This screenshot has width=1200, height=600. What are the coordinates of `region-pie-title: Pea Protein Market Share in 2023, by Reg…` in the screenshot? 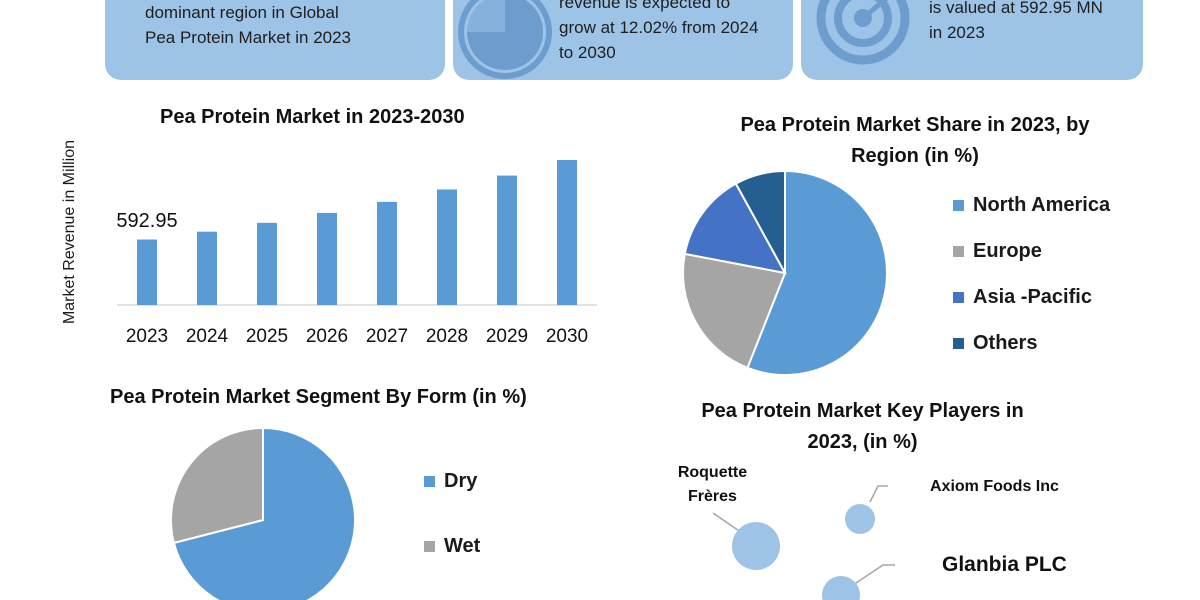 It's located at (915, 141).